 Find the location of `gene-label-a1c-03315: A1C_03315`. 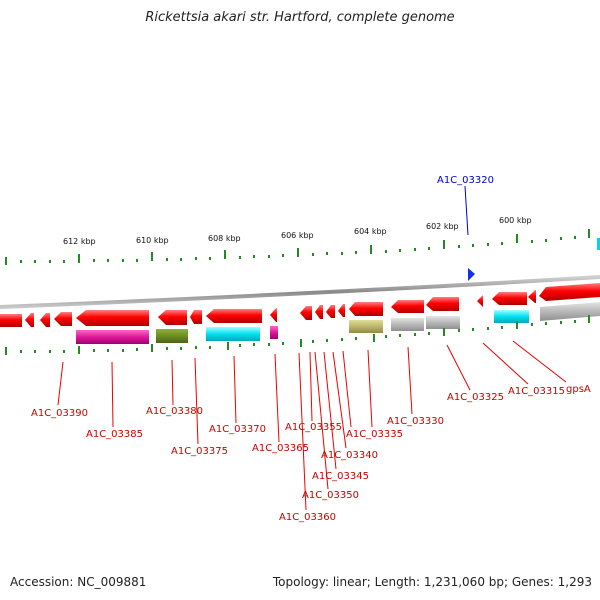

gene-label-a1c-03315: A1C_03315 is located at coordinates (536, 391).